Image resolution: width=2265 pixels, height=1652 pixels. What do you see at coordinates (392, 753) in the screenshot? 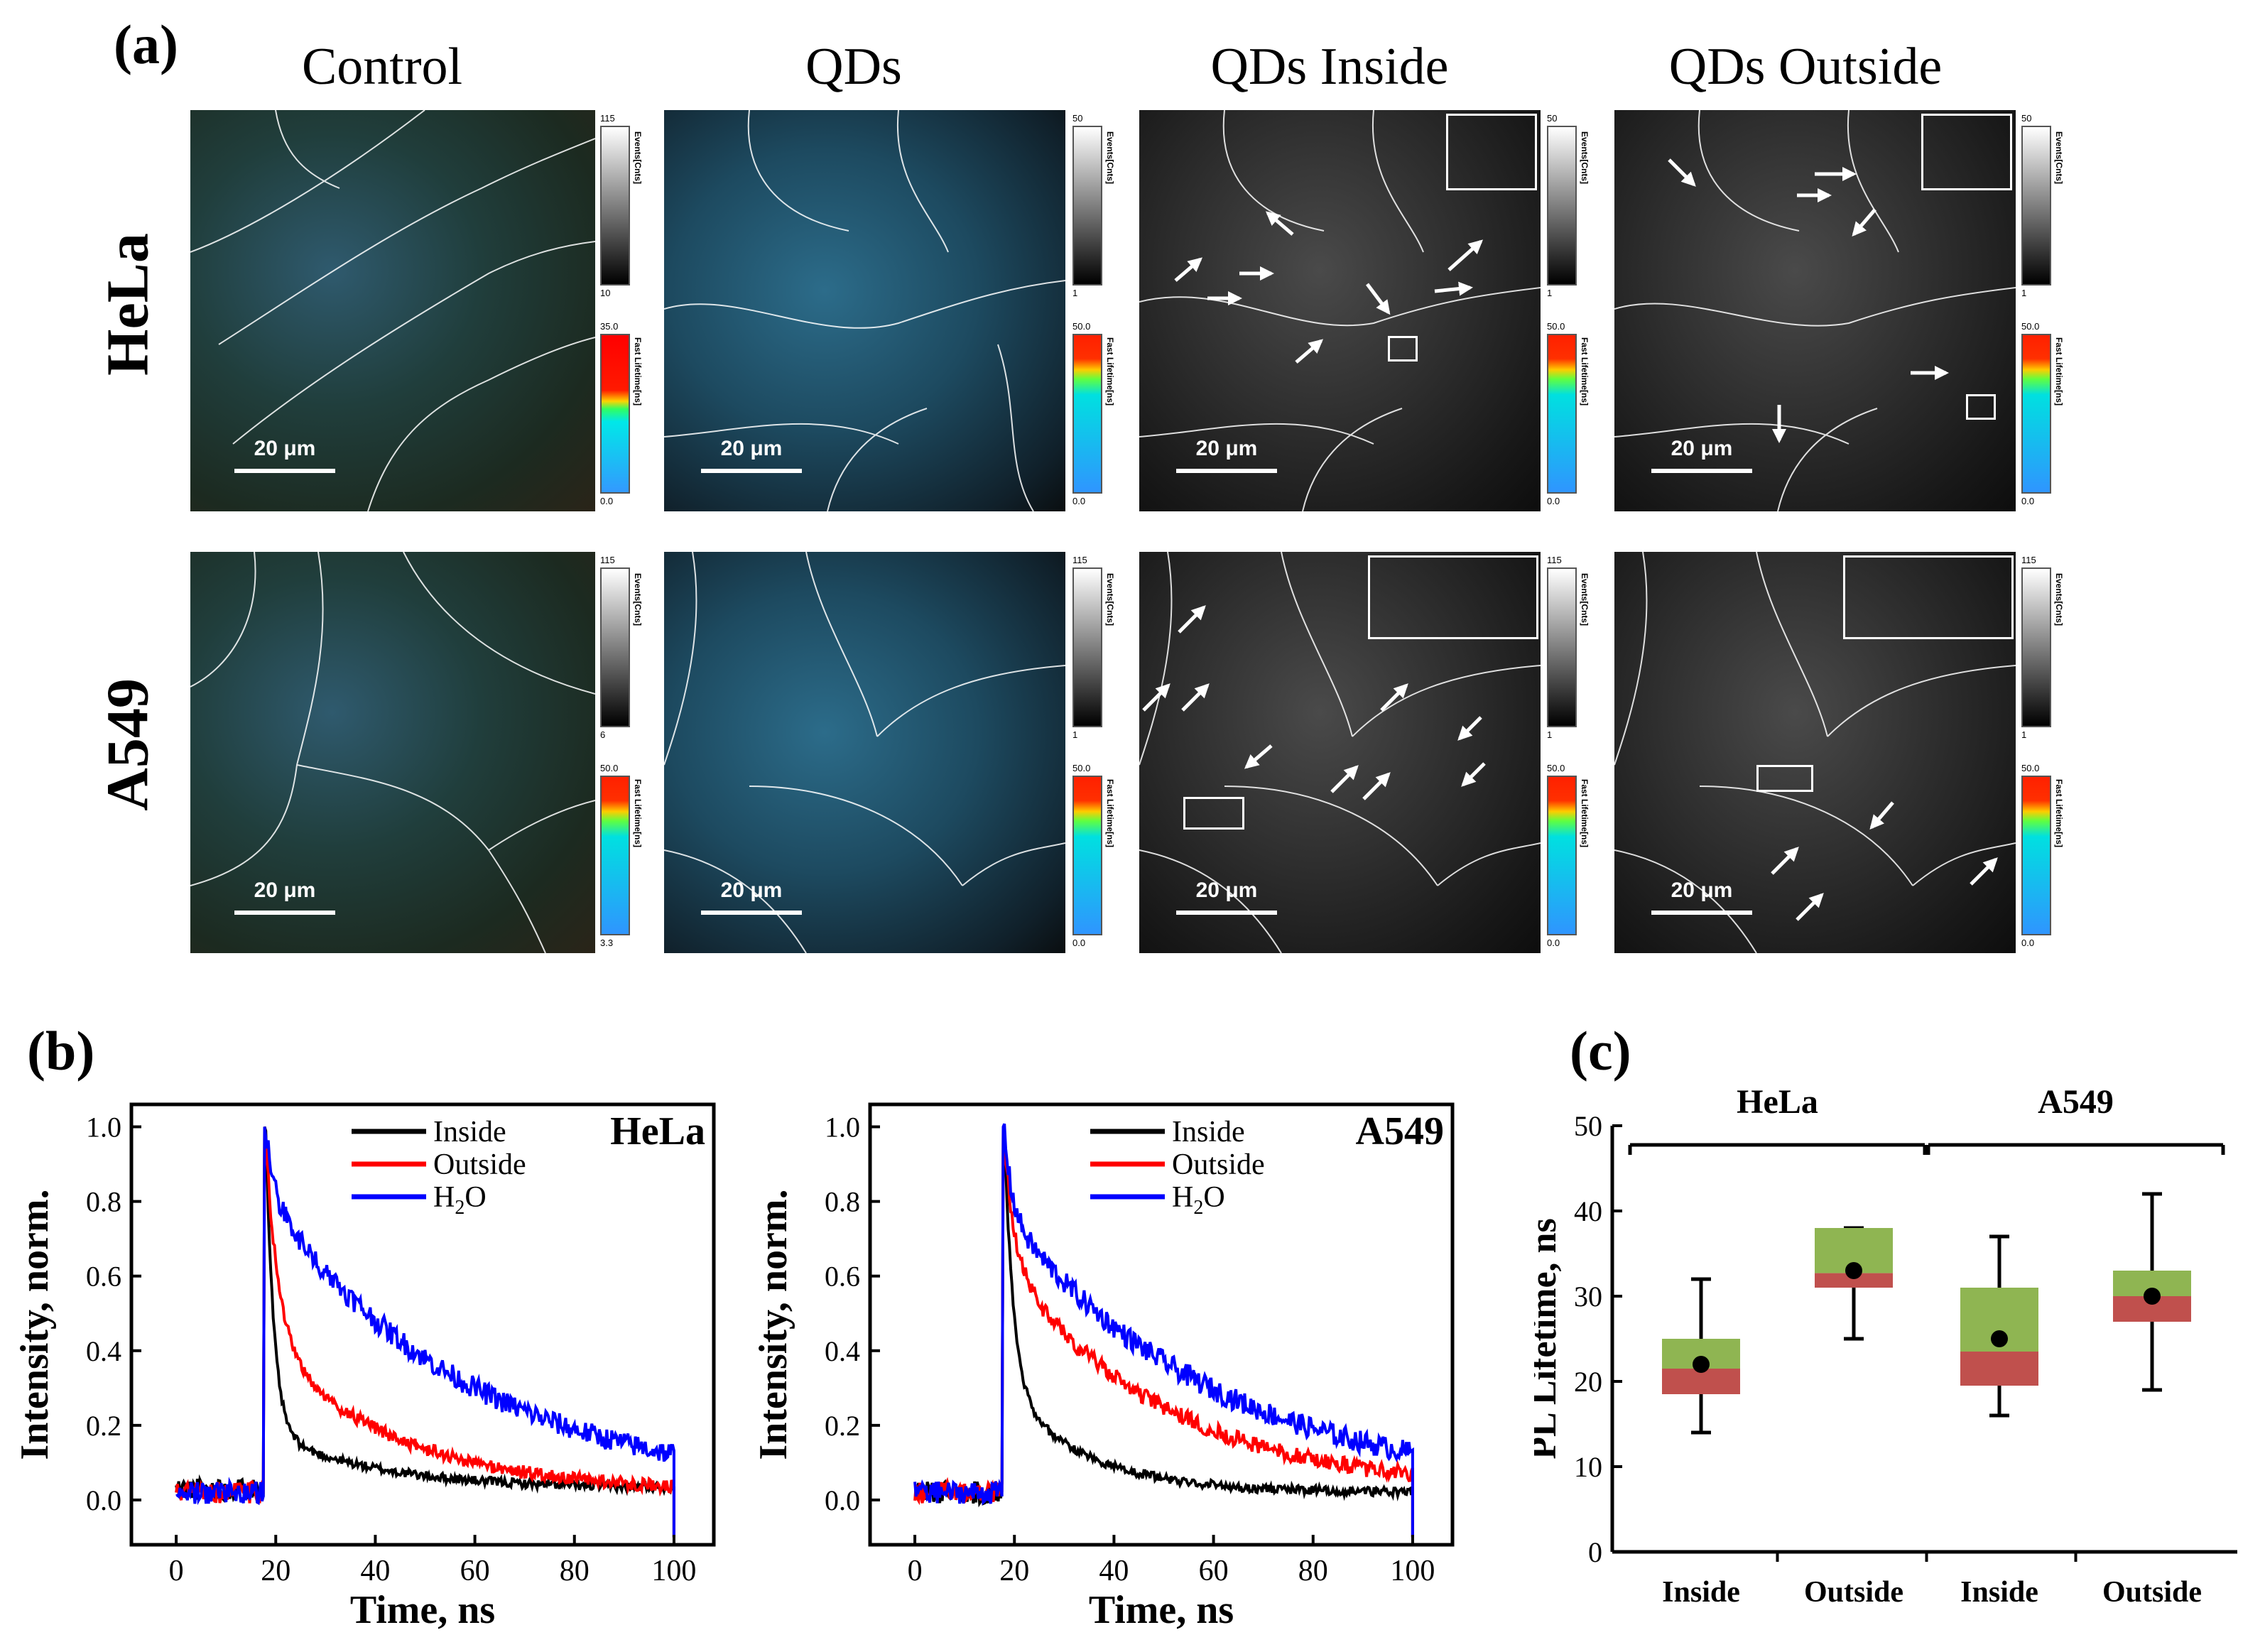
I see `micrograph-a549-control: 20 μm` at bounding box center [392, 753].